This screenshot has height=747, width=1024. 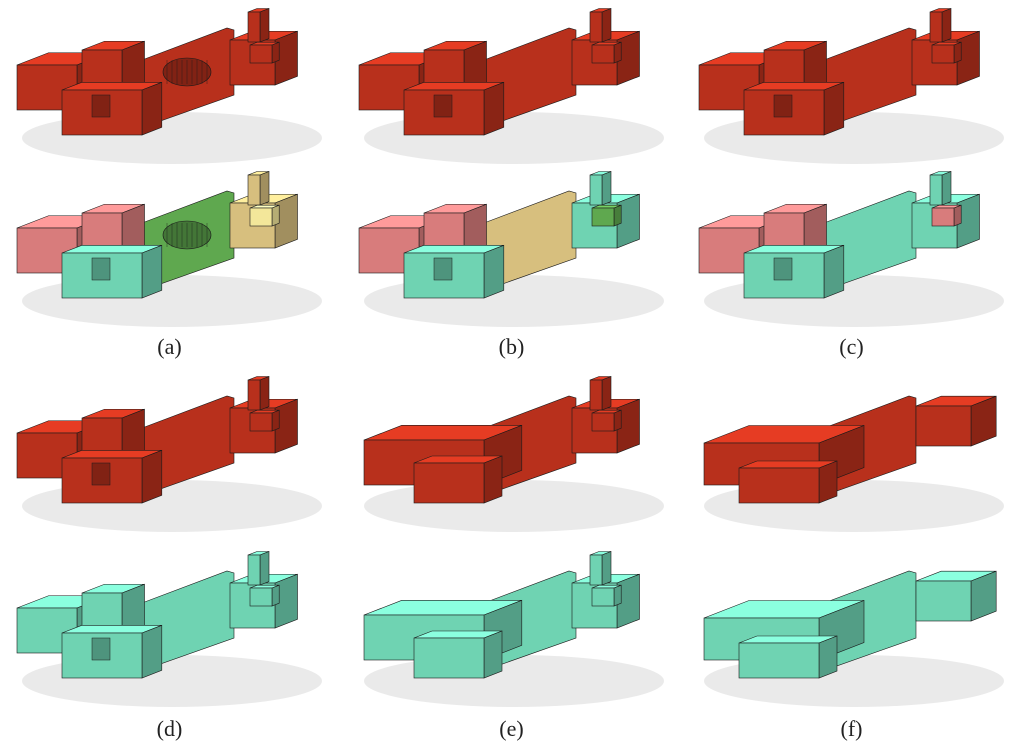 I want to click on panel-b-red, so click(x=511, y=91).